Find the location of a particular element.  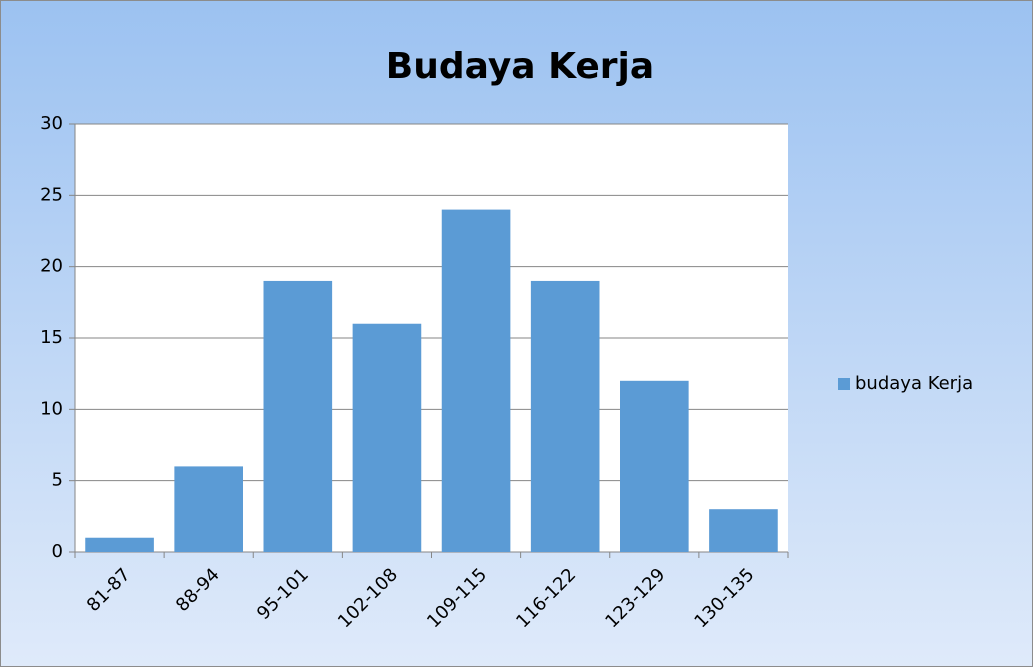

y-tick-label: 30 is located at coordinates (51, 123).